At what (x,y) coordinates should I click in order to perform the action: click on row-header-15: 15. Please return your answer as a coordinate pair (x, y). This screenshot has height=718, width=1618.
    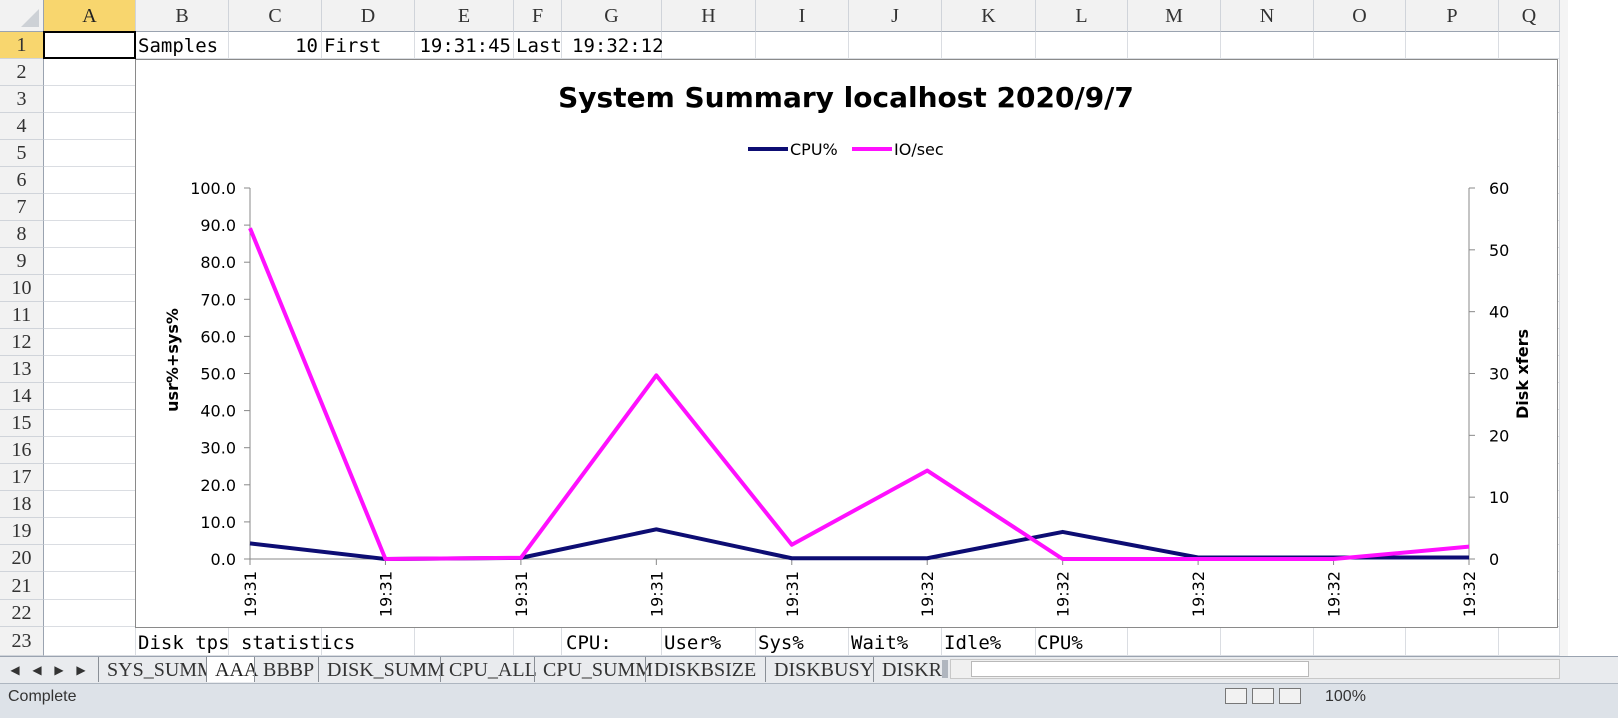
    Looking at the image, I should click on (22, 423).